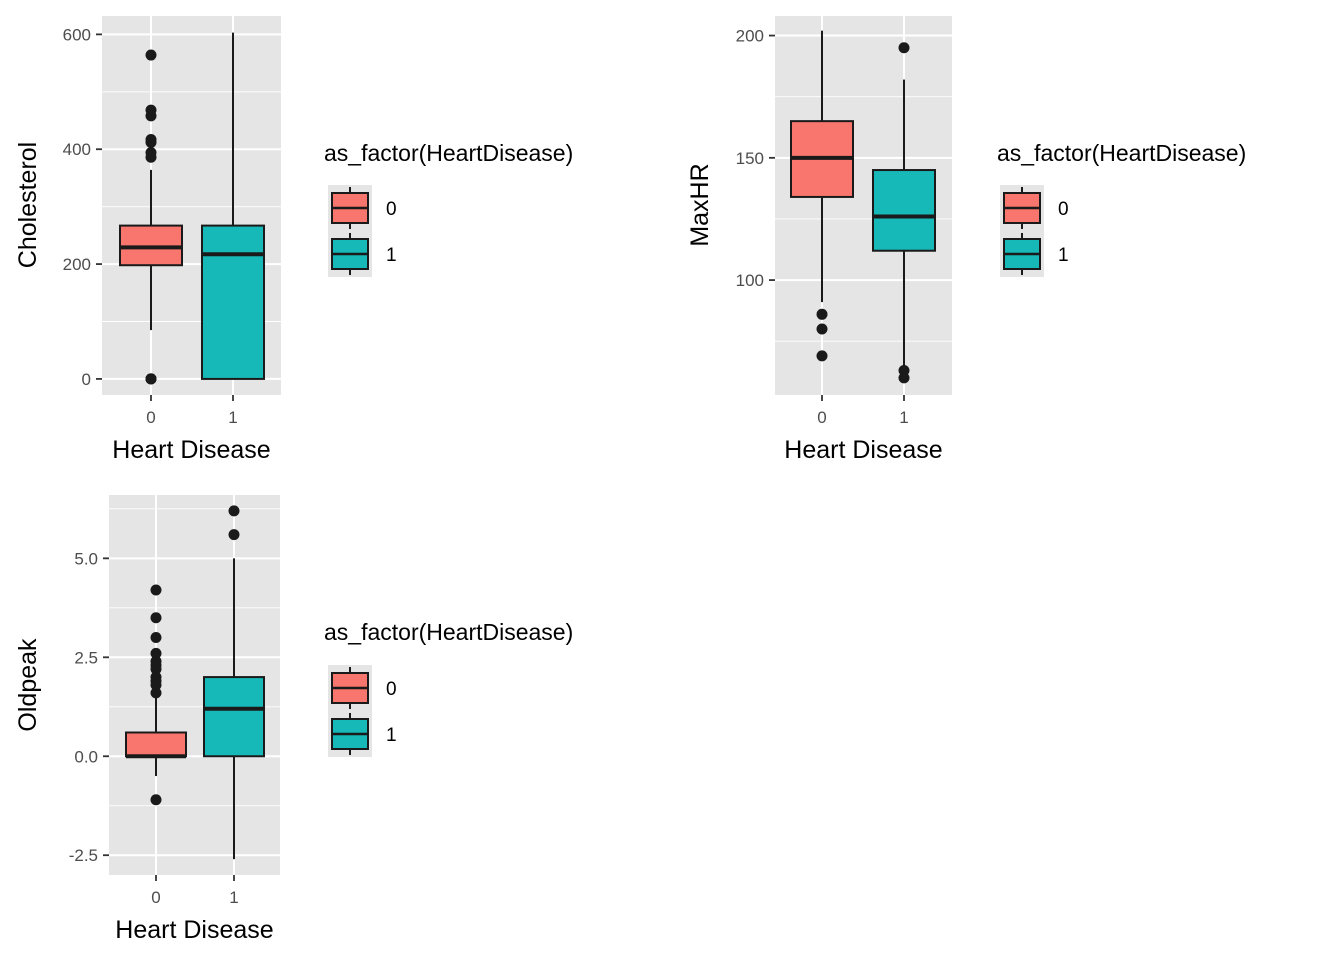 The width and height of the screenshot is (1344, 960). I want to click on y-tick-label: 2.5, so click(86, 657).